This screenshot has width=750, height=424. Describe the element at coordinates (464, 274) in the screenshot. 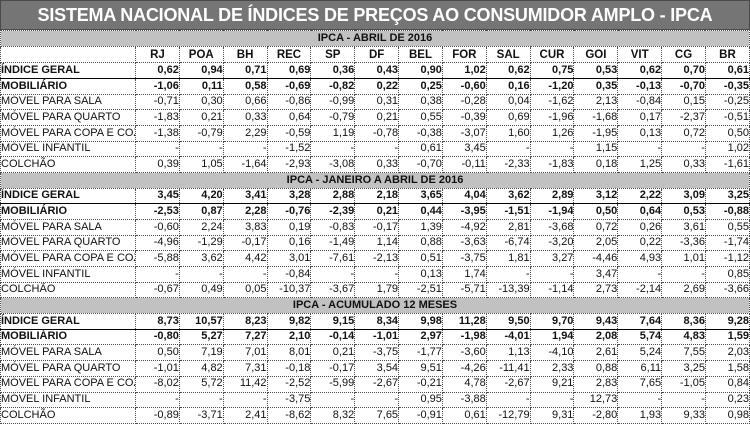

I see `value-cell: 1,74` at that location.